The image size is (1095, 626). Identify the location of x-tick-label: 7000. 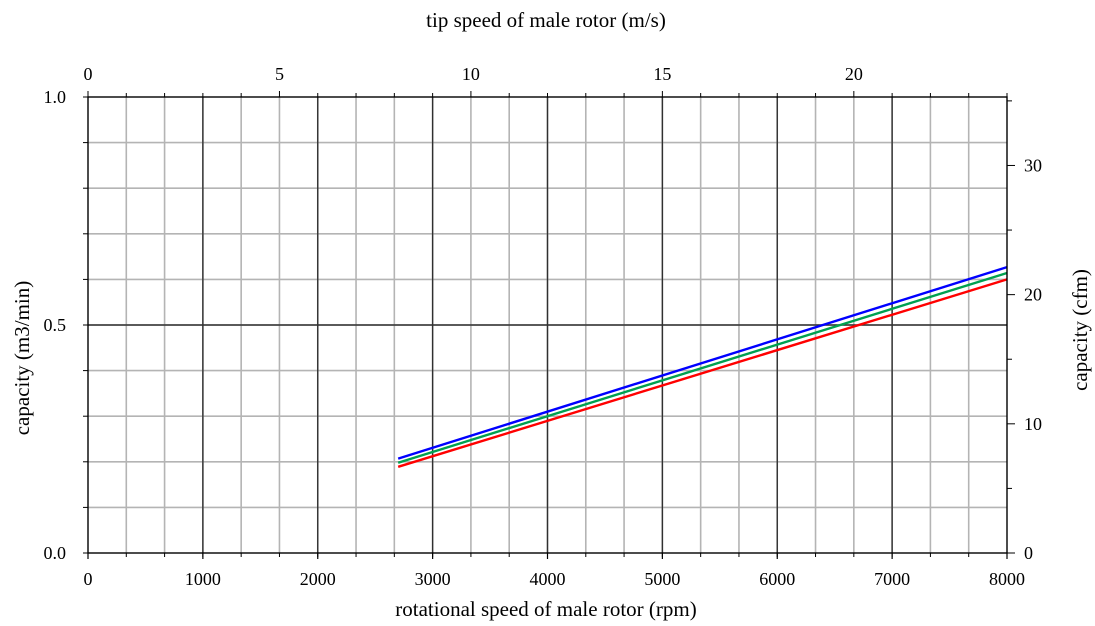
(892, 579).